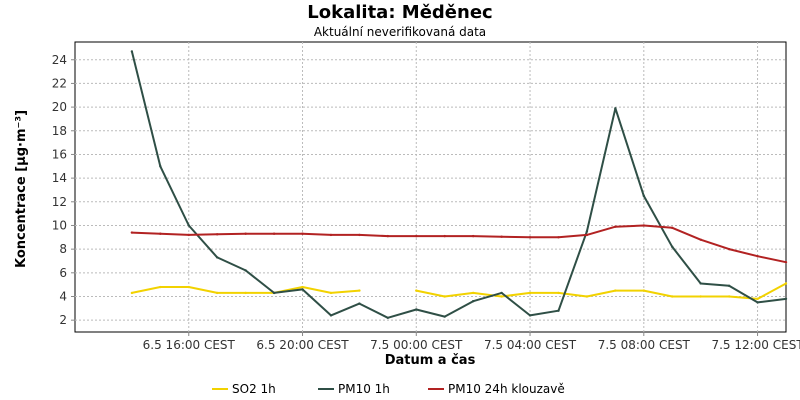 The height and width of the screenshot is (400, 800). I want to click on legend: SO2 1h PM10 1h PM10 24h klouzavě, so click(388, 389).